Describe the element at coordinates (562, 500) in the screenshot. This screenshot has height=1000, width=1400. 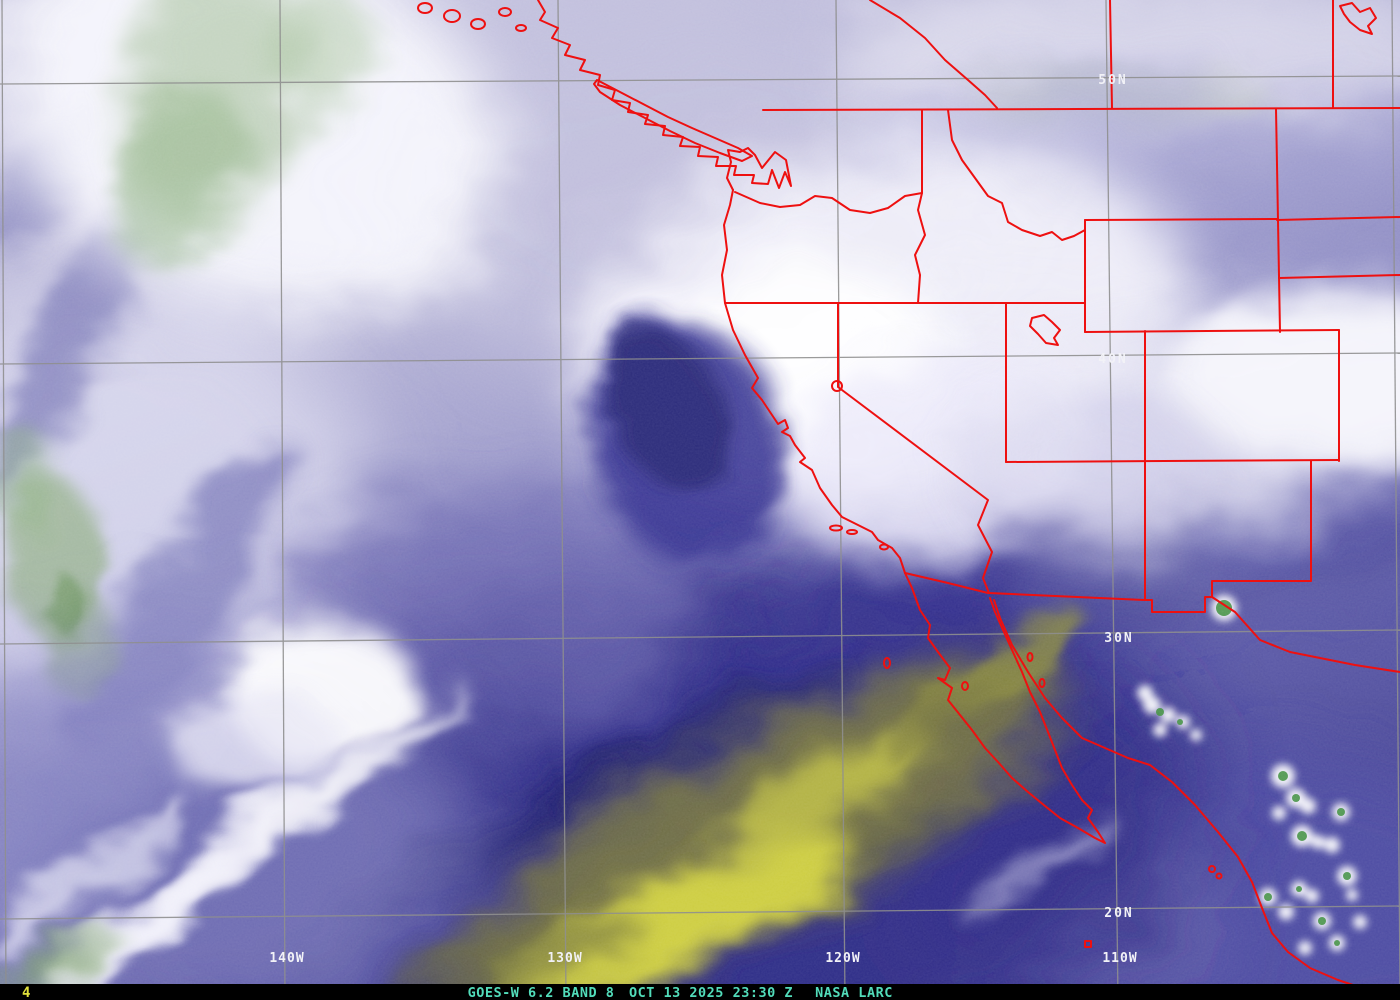
I see `gridline-130w` at that location.